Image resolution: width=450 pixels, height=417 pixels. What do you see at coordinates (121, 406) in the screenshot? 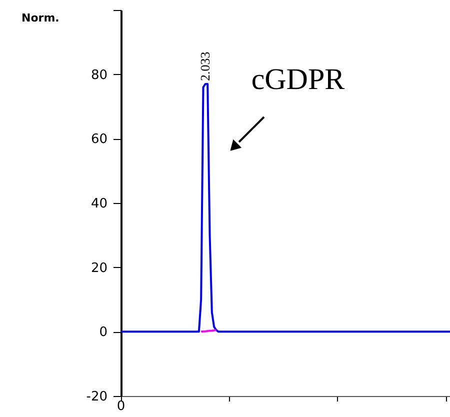
I see `text: 0` at bounding box center [121, 406].